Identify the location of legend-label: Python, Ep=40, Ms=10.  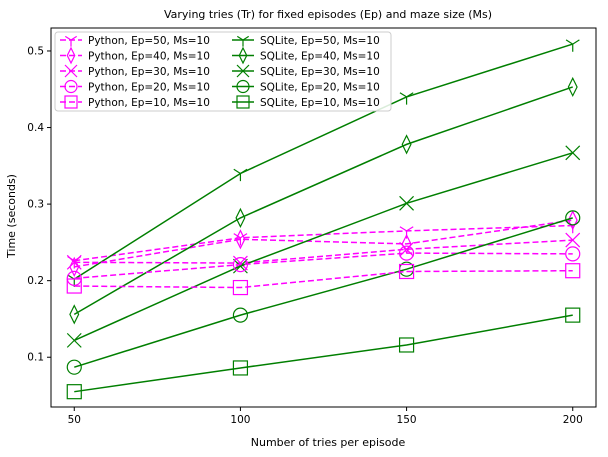
(149, 57).